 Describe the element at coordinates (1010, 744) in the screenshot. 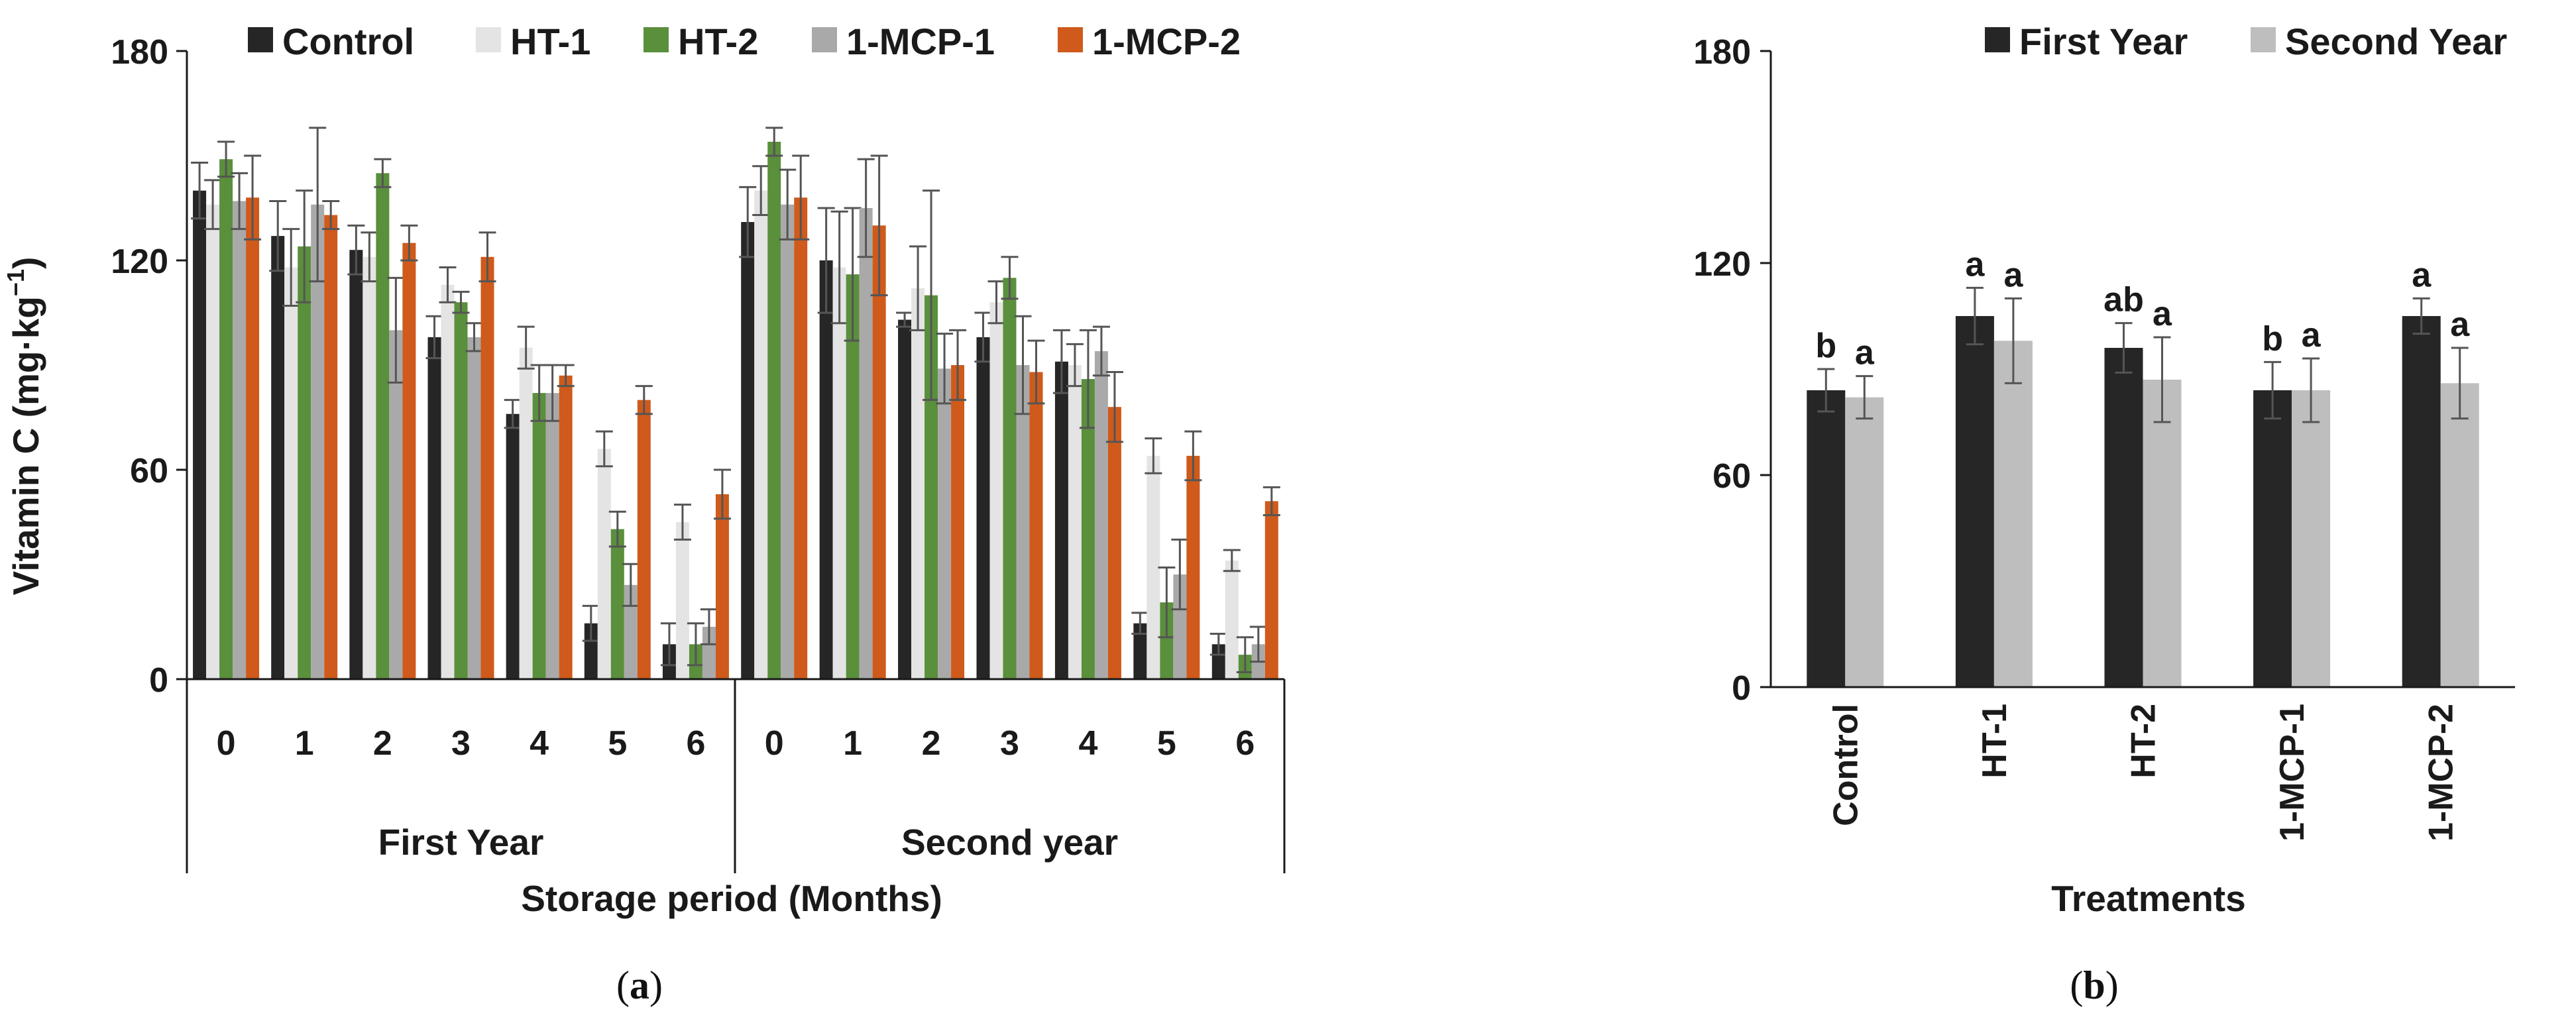

I see `x-tick-label-a-1-3: 3` at that location.